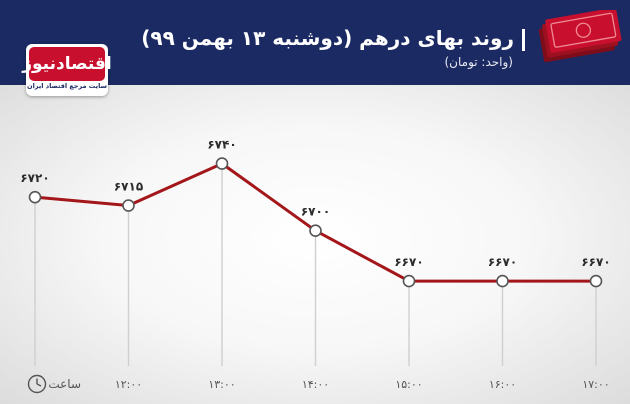  I want to click on chart-title-text: روند بهای درهم (دوشنبه ۱۳ بهمن ۹۹), so click(327, 38).